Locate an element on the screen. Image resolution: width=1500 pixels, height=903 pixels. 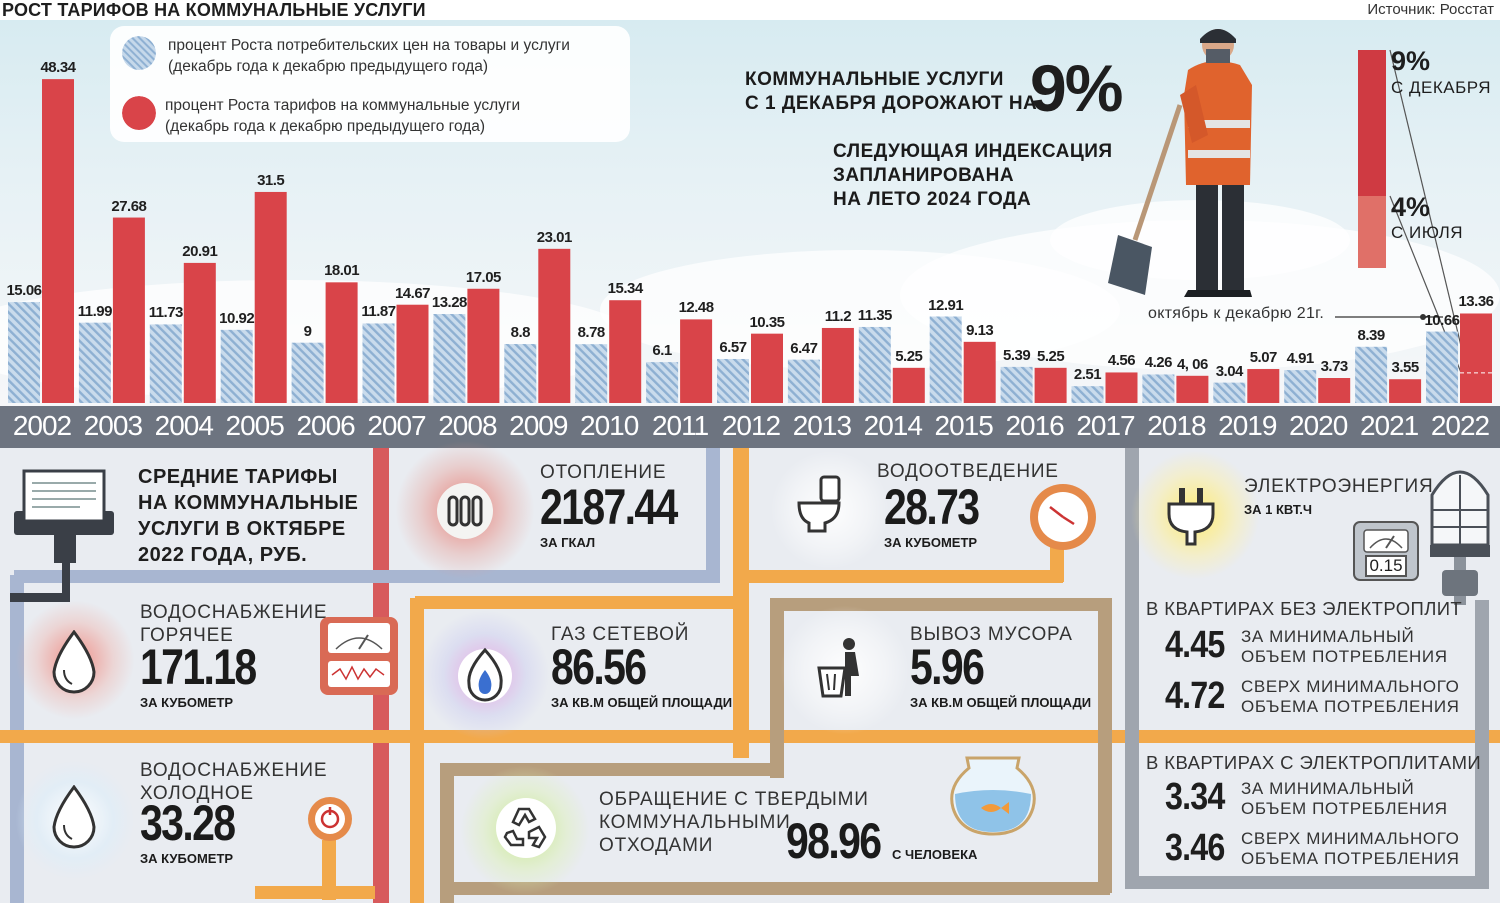
hot-water-label: ВОДОСНАБЖЕНИЕ ГОРЯЧЕЕ is located at coordinates (234, 624).